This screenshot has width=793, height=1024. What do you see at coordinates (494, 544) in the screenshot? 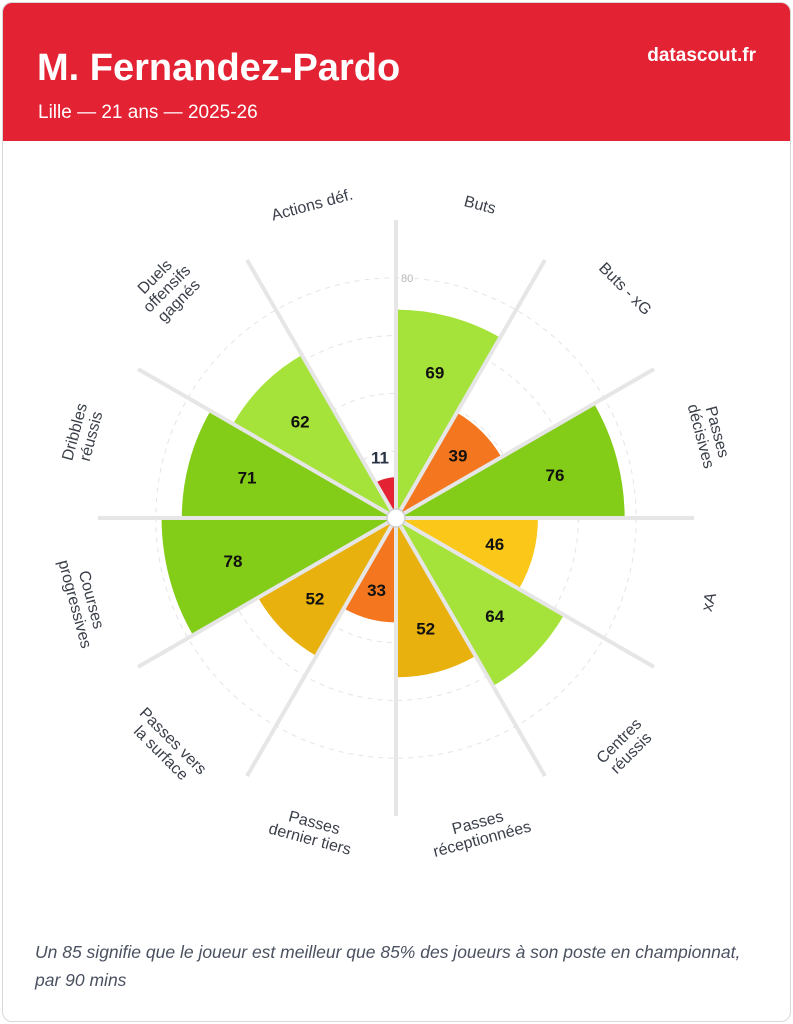
I see `value-label-4: 46` at bounding box center [494, 544].